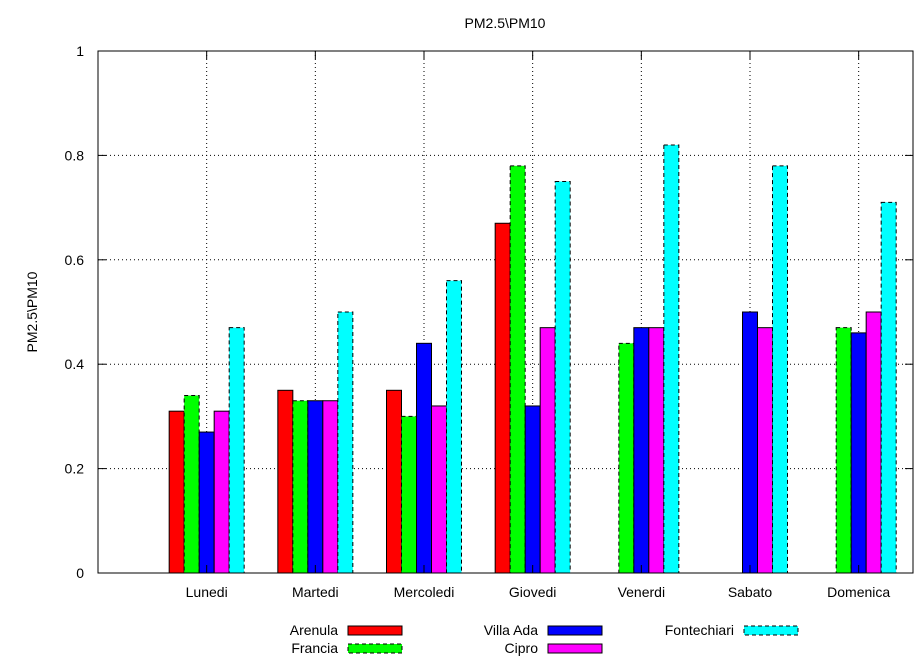 Image resolution: width=916 pixels, height=657 pixels. What do you see at coordinates (532, 592) in the screenshot?
I see `x-tick-label: Giovedi` at bounding box center [532, 592].